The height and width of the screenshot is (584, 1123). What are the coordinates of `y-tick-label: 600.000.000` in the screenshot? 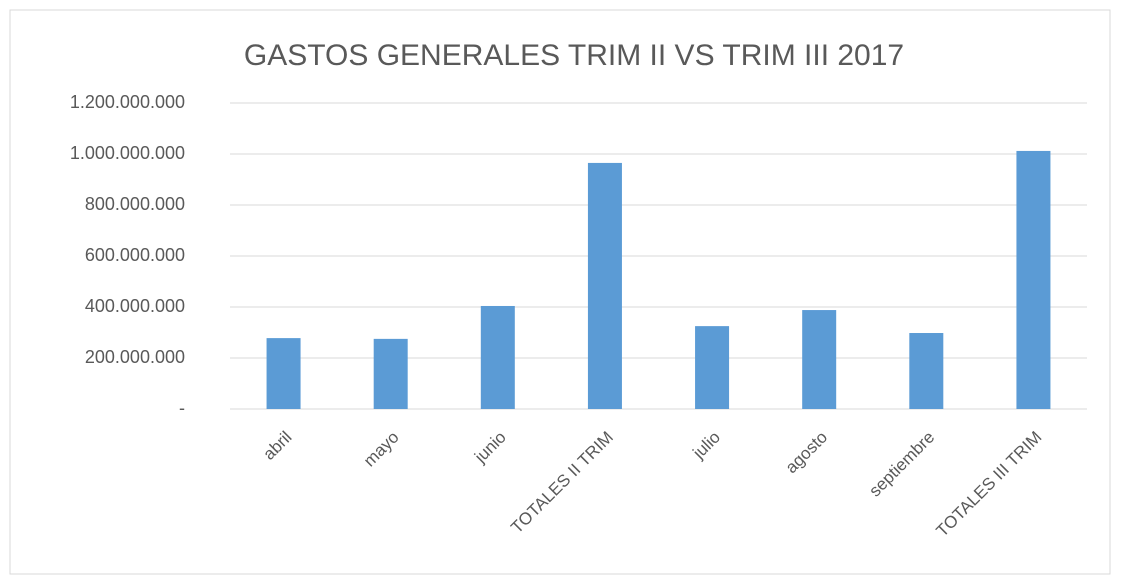 It's located at (135, 255).